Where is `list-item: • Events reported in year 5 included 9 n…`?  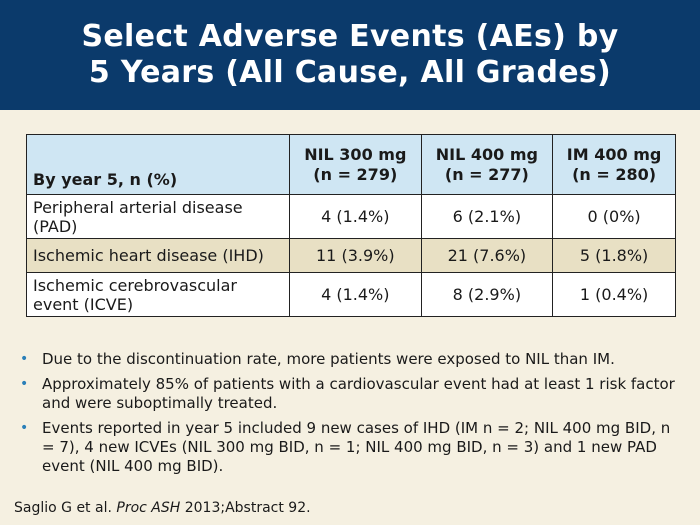
list-item: • Events reported in year 5 included 9 n… is located at coordinates (350, 447).